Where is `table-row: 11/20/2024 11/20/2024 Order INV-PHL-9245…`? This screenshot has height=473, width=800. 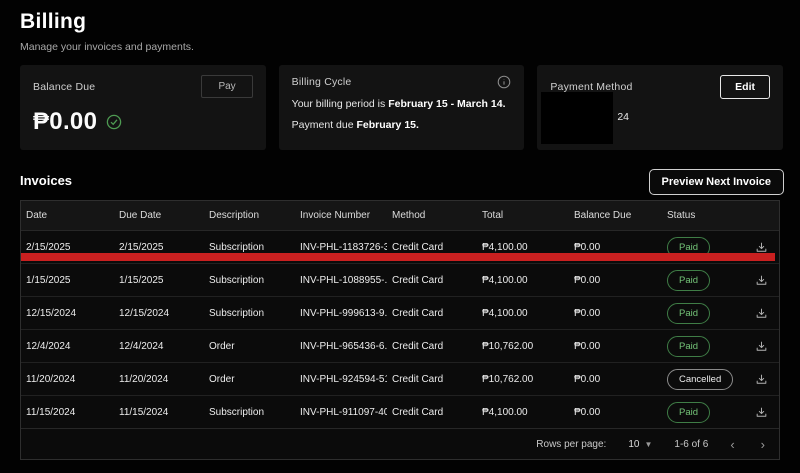
table-row: 11/20/2024 11/20/2024 Order INV-PHL-9245… is located at coordinates (400, 379).